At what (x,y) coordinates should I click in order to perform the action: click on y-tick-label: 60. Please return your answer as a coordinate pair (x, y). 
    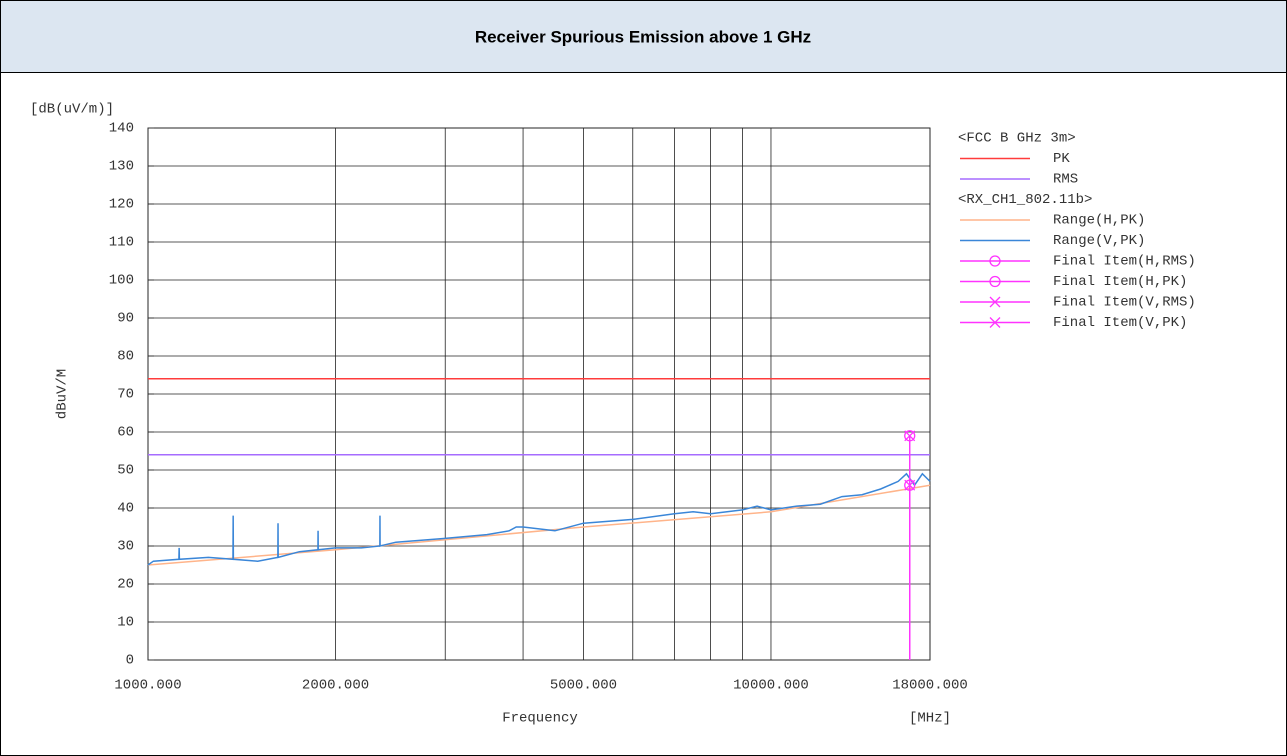
    Looking at the image, I should click on (125, 433).